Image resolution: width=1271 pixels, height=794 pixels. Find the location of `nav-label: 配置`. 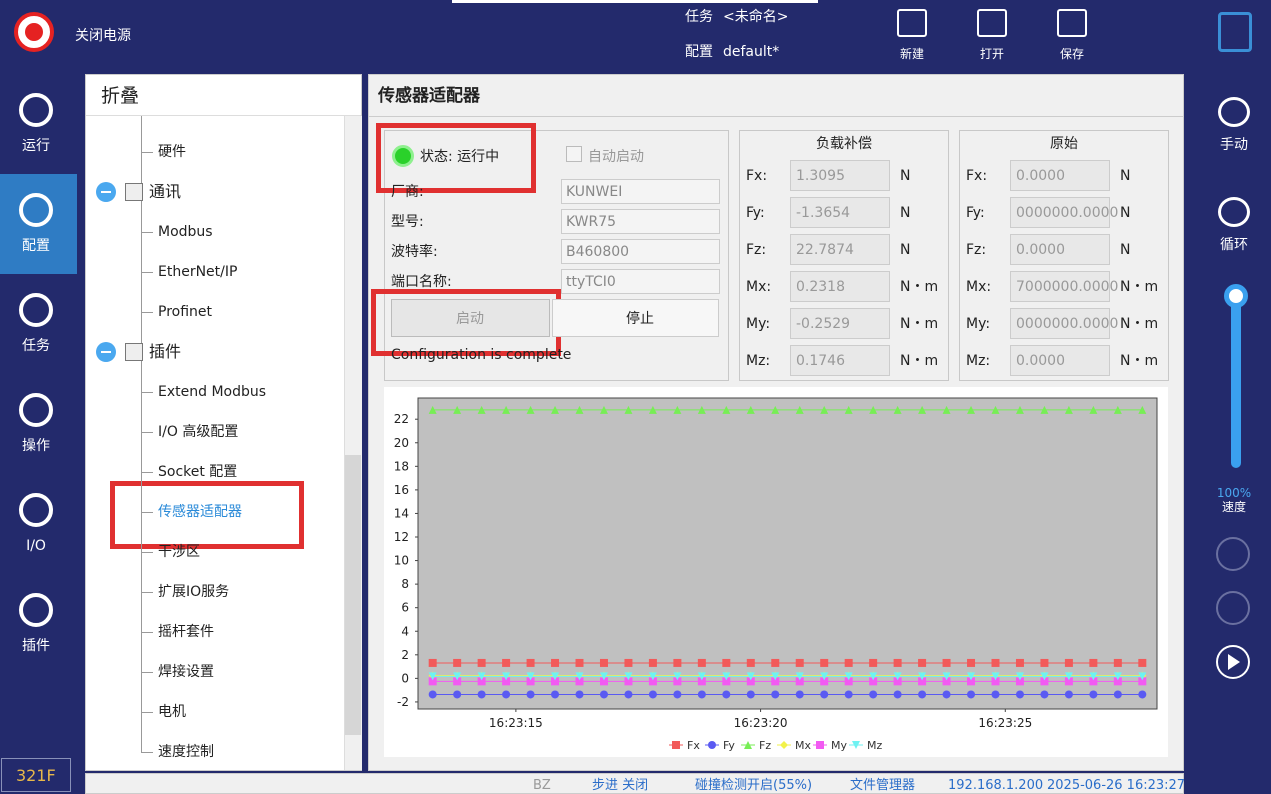

nav-label: 配置 is located at coordinates (36, 246).